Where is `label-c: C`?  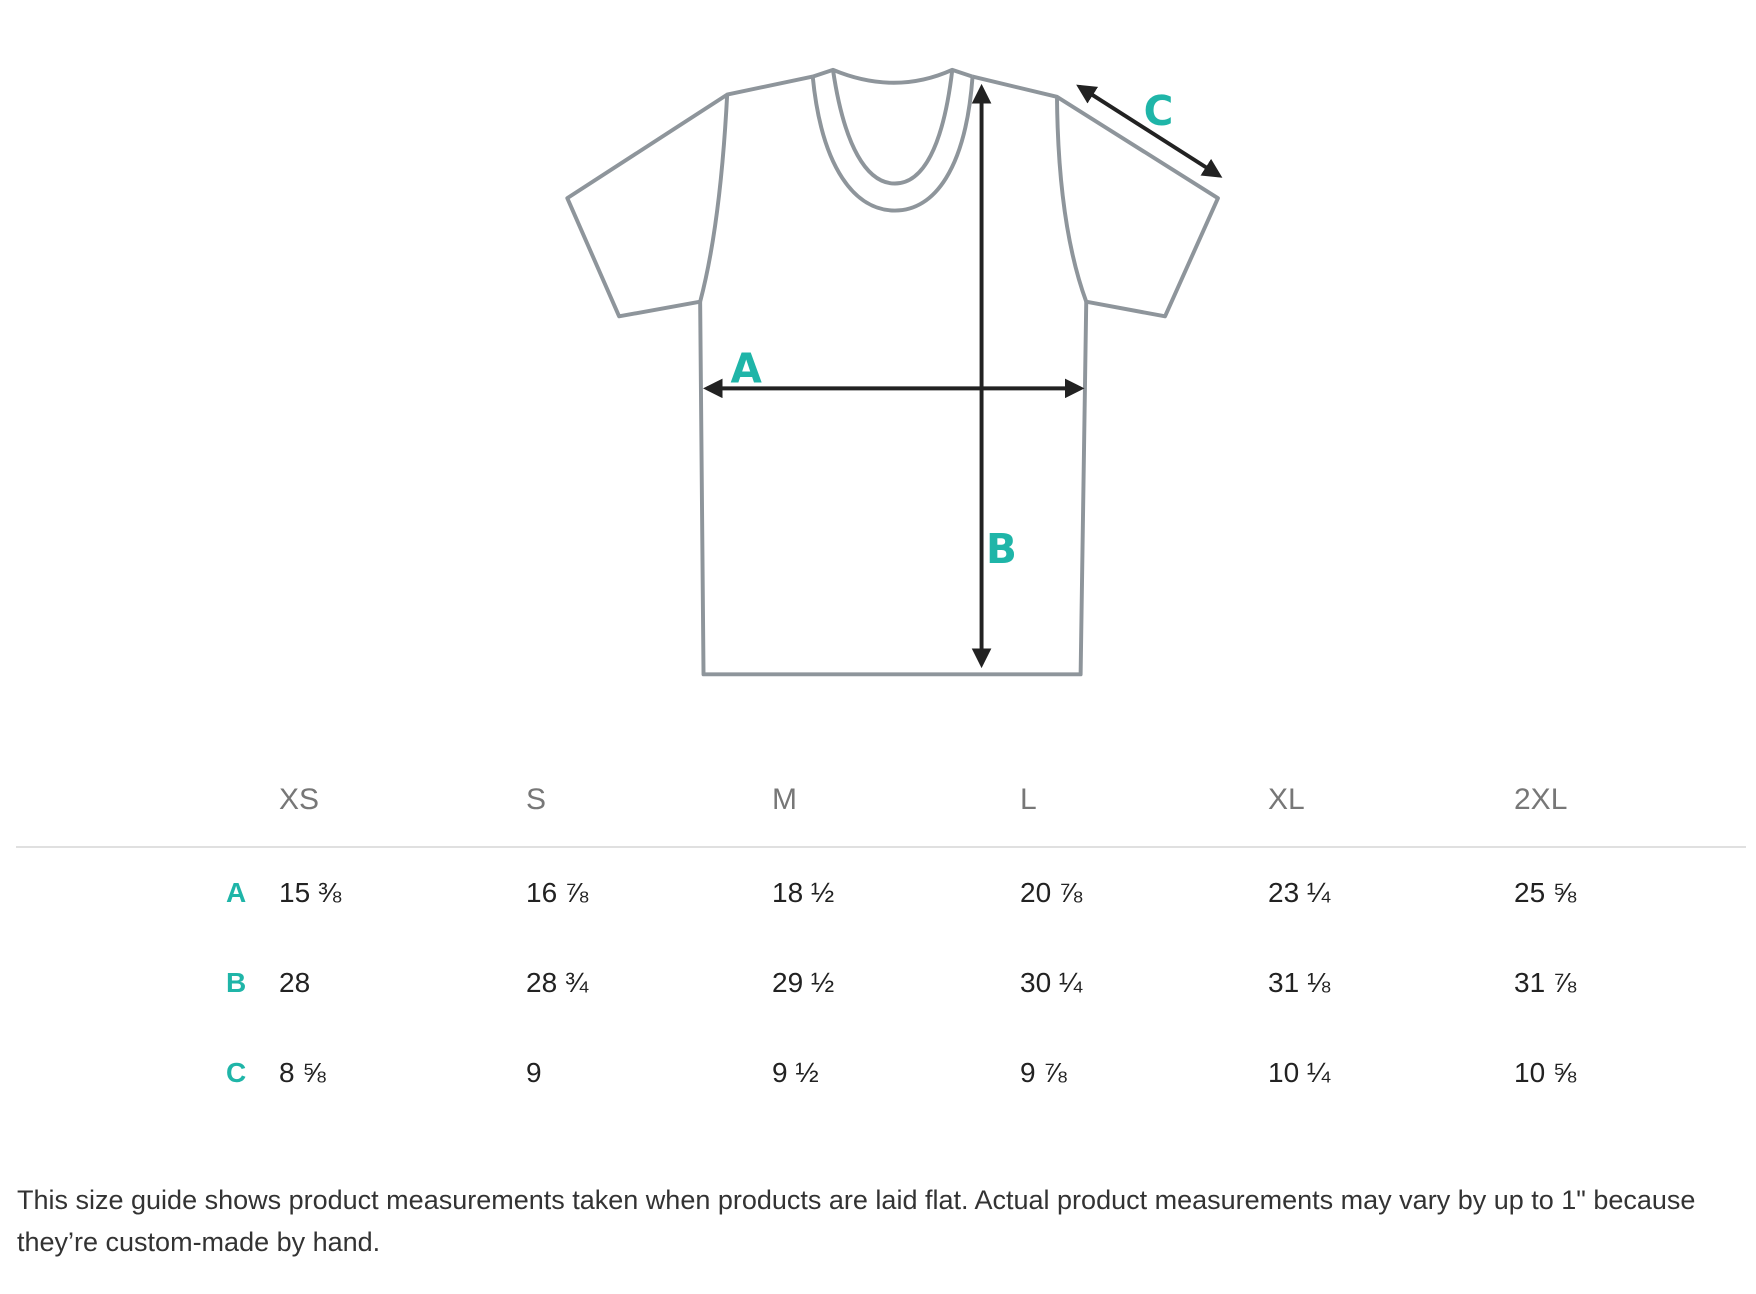
label-c: C is located at coordinates (1159, 111).